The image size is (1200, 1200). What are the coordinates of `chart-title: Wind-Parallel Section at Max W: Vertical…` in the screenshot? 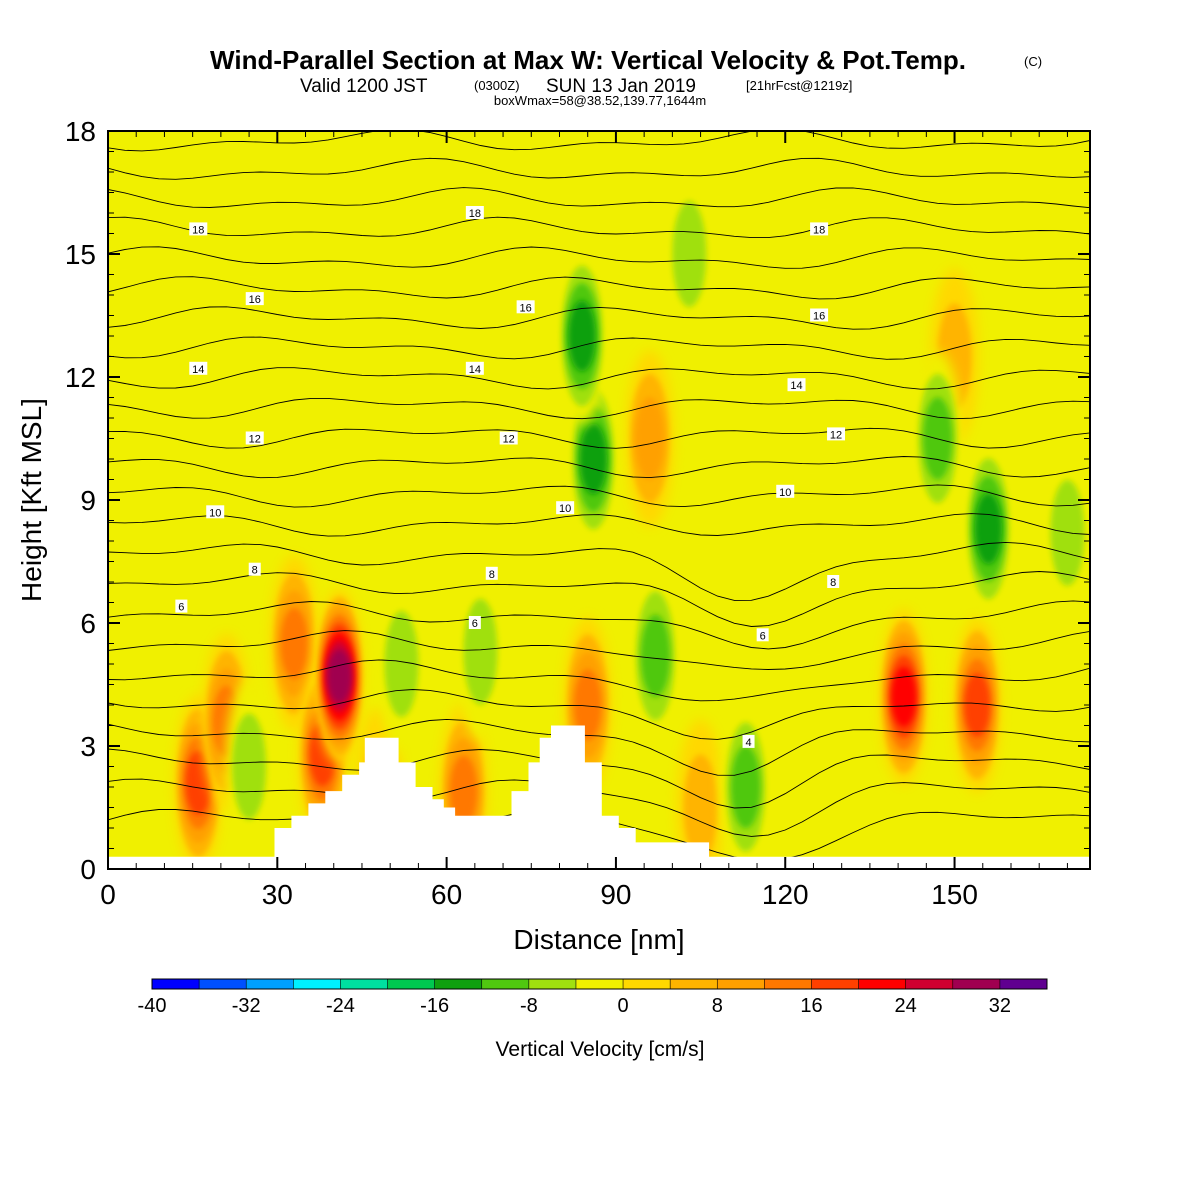 It's located at (588, 60).